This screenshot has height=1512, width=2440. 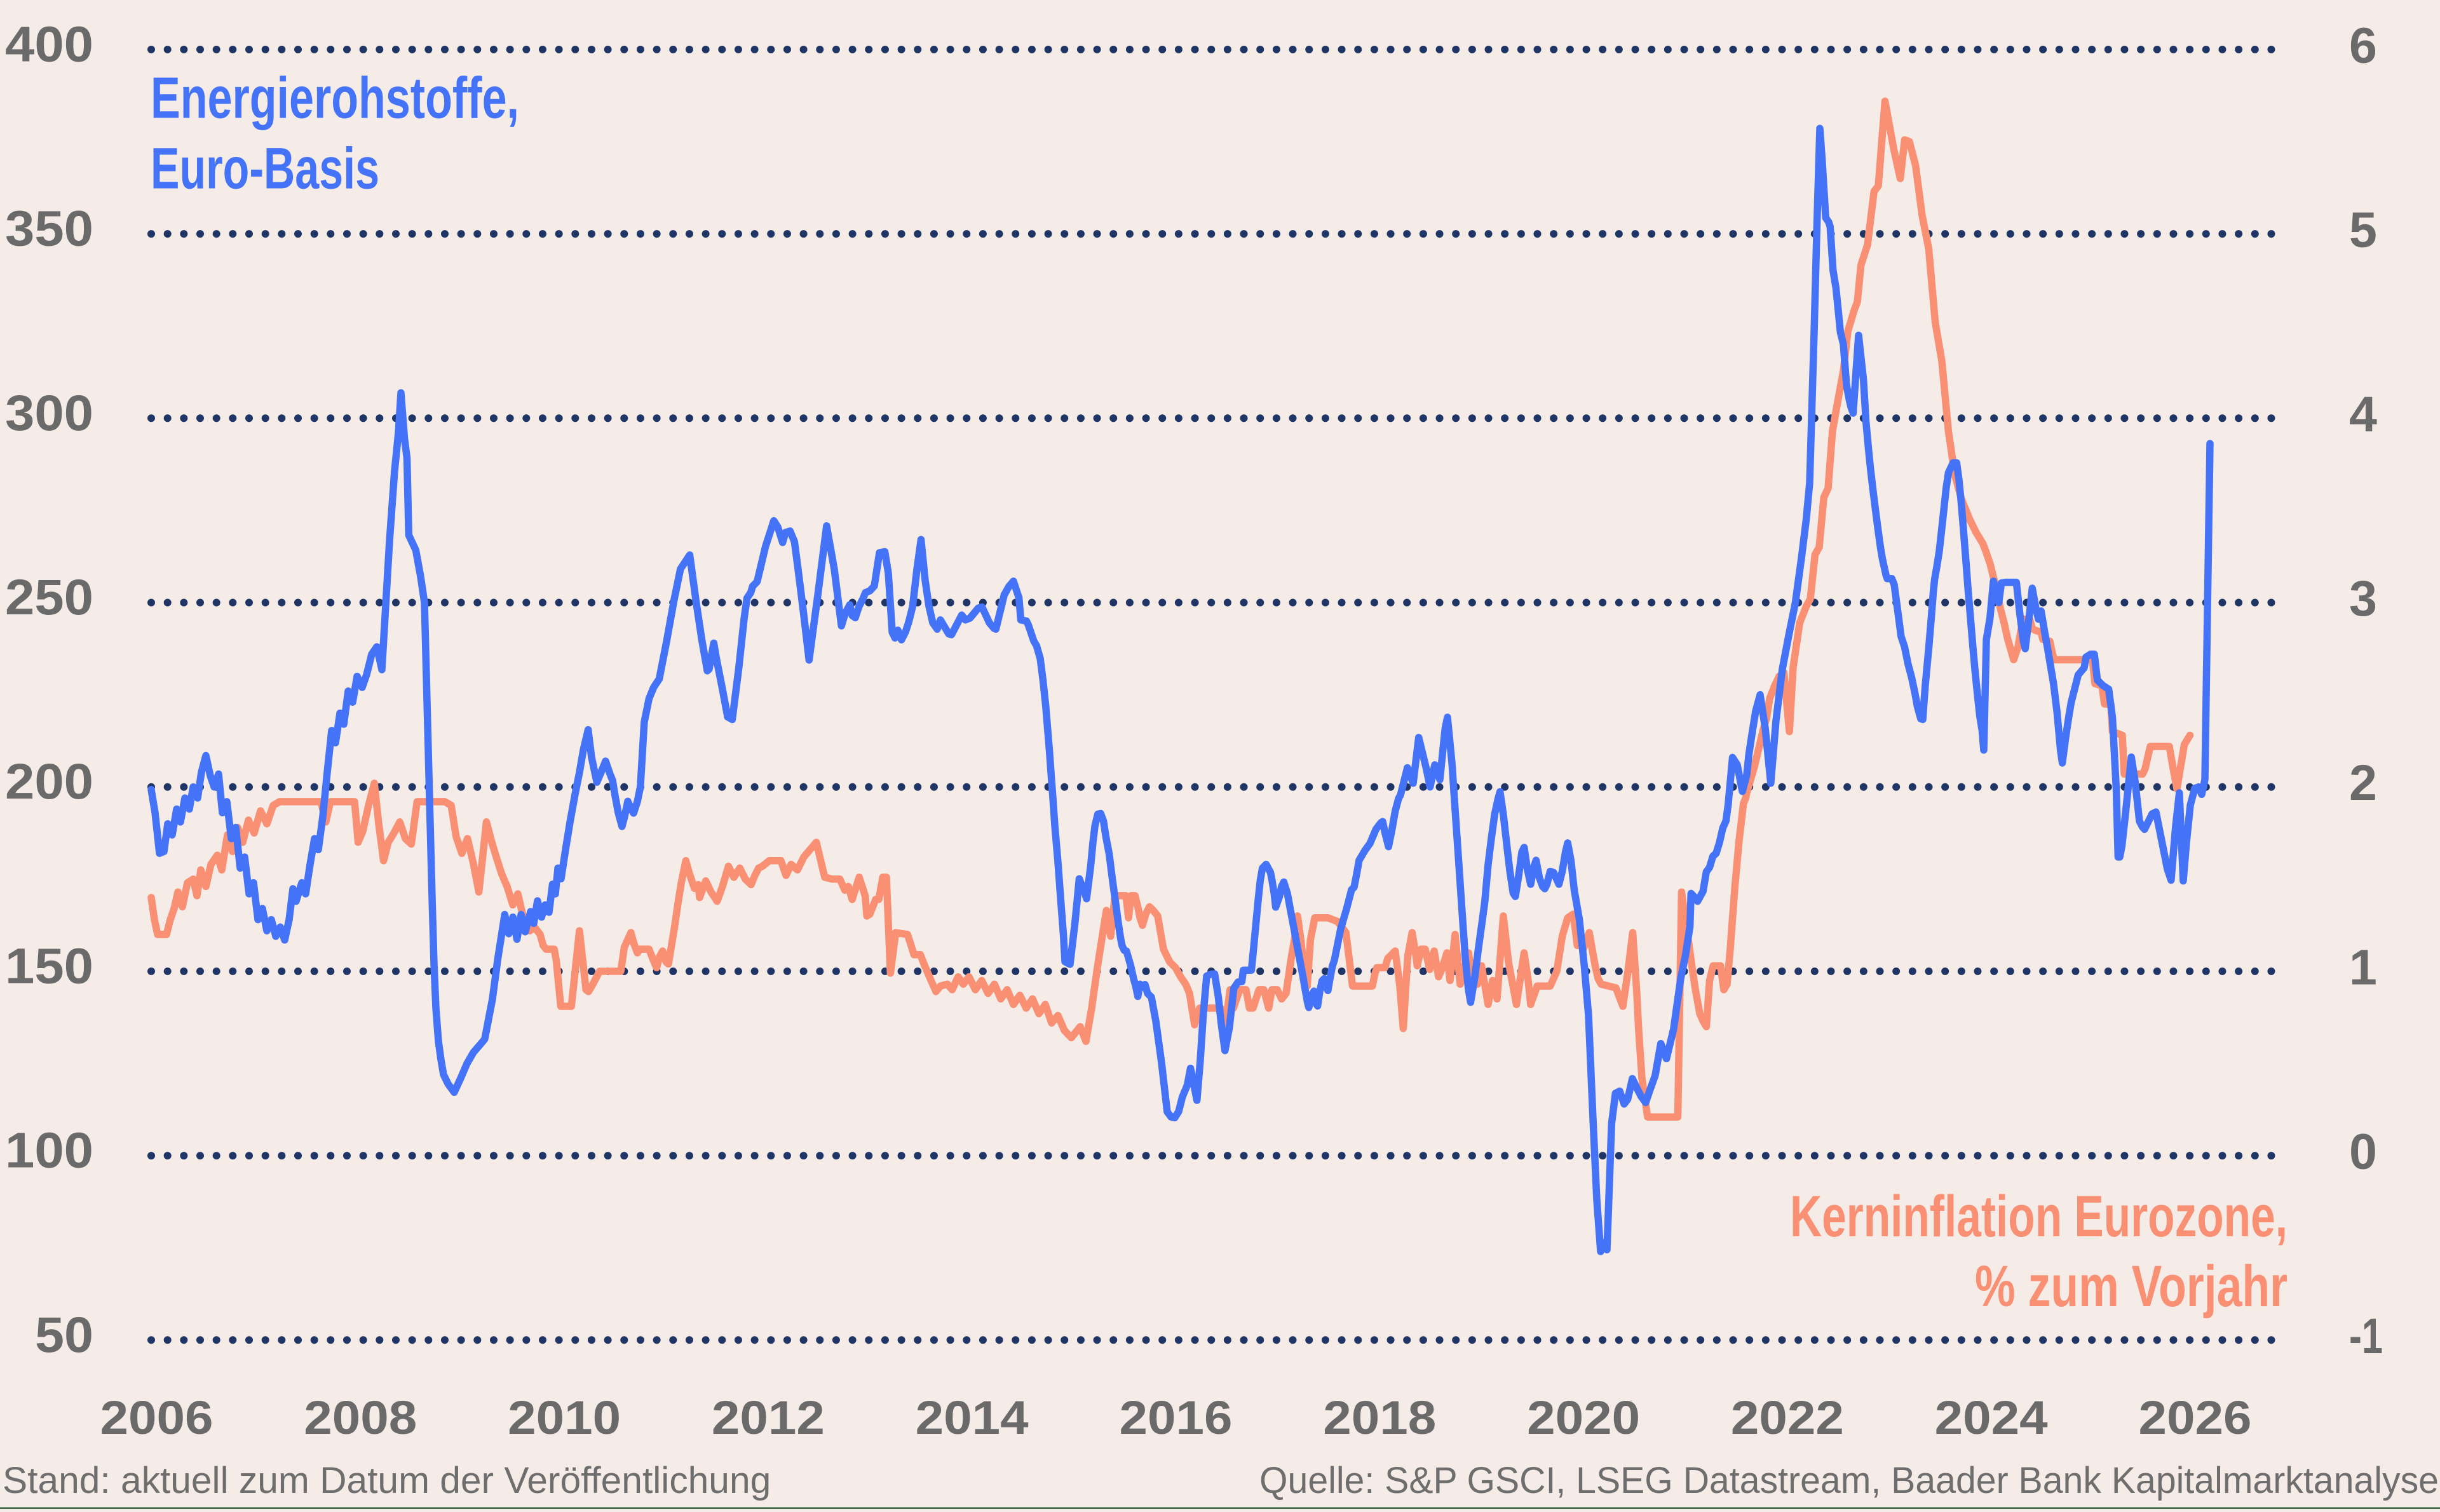 What do you see at coordinates (2363, 782) in the screenshot?
I see `svg-text: 2` at bounding box center [2363, 782].